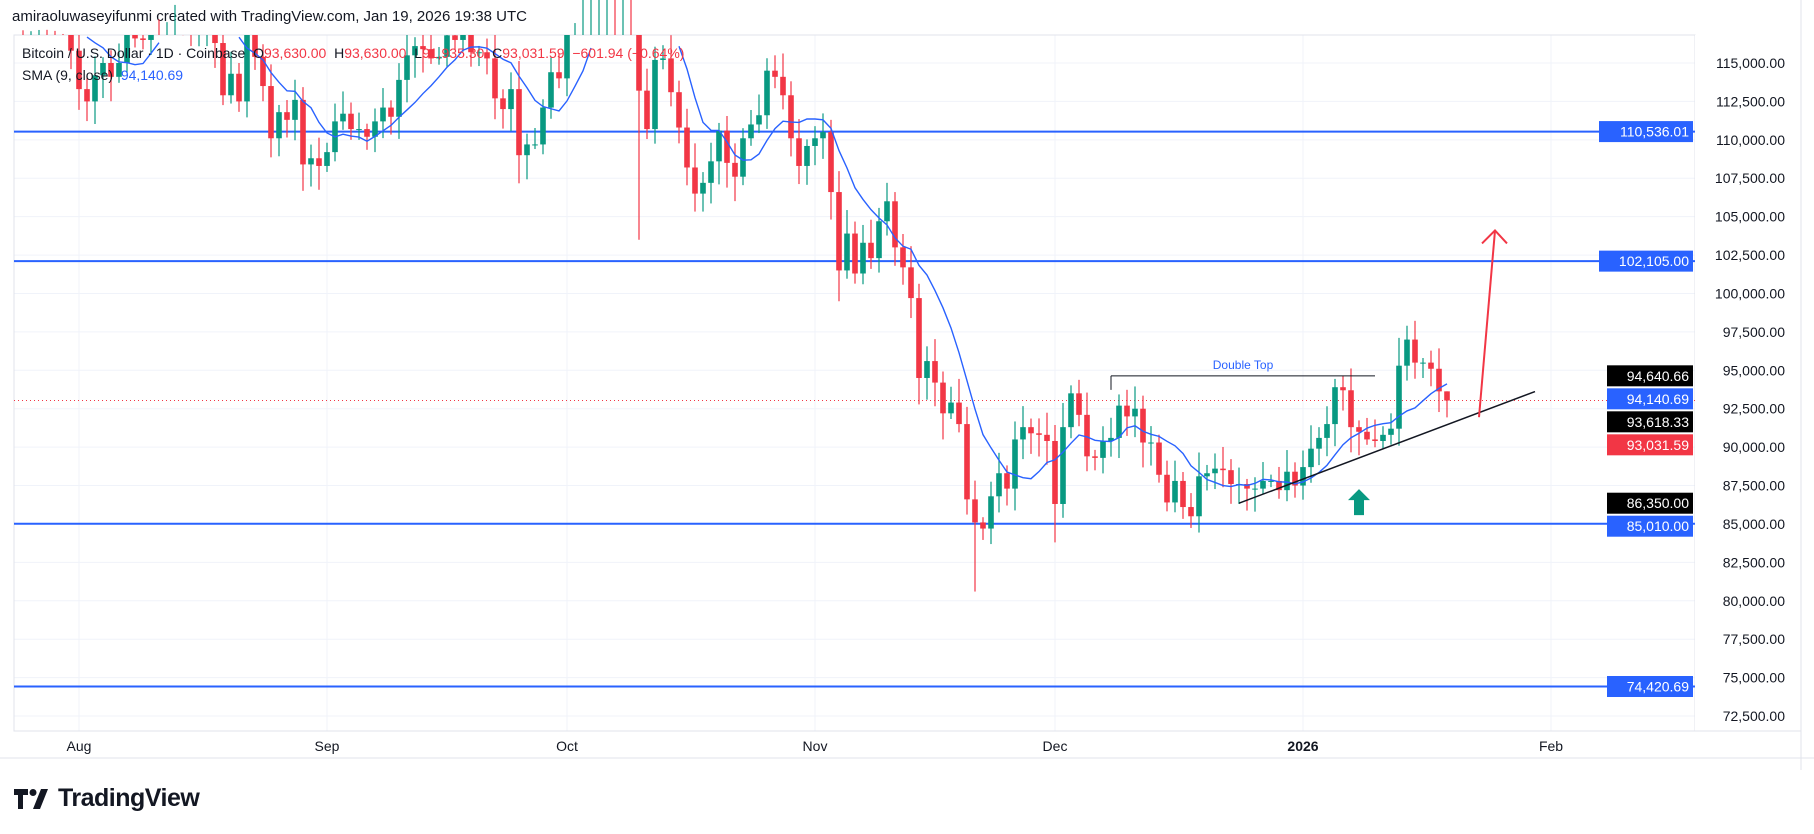 Image resolution: width=1814 pixels, height=834 pixels. What do you see at coordinates (107, 798) in the screenshot?
I see `tradingview-logo: TradingView` at bounding box center [107, 798].